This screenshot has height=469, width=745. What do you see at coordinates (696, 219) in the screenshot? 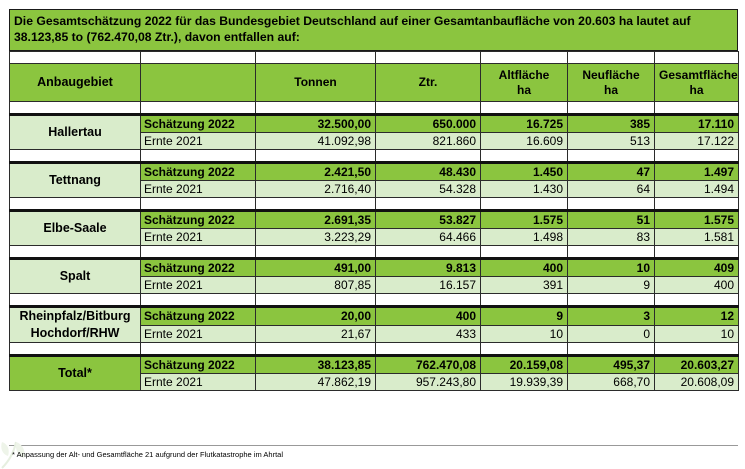
I see `estimate-gesamtflaeche: 1.575` at bounding box center [696, 219].